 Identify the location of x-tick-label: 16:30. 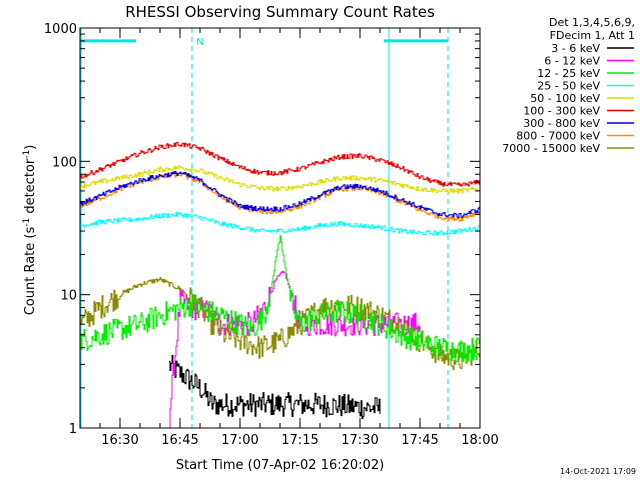
(119, 440).